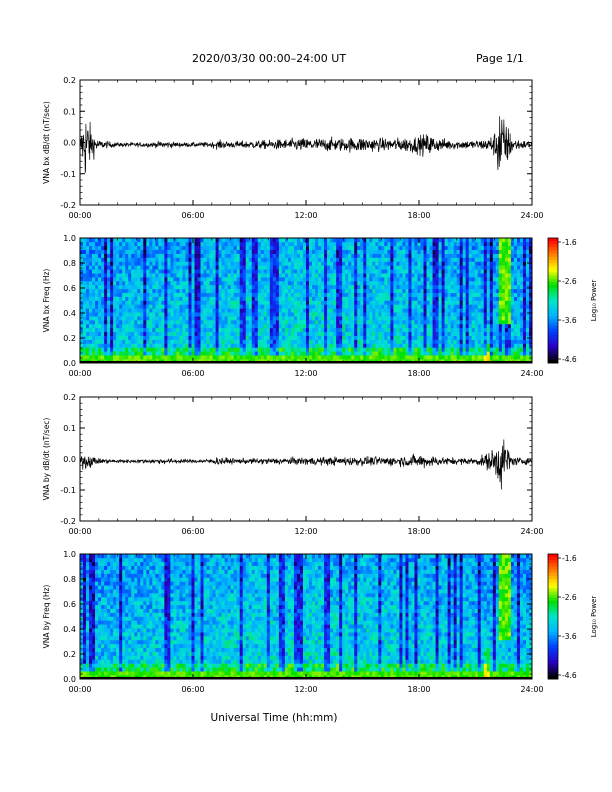  I want to click on y-tick-label: 0.2, so click(69, 338).